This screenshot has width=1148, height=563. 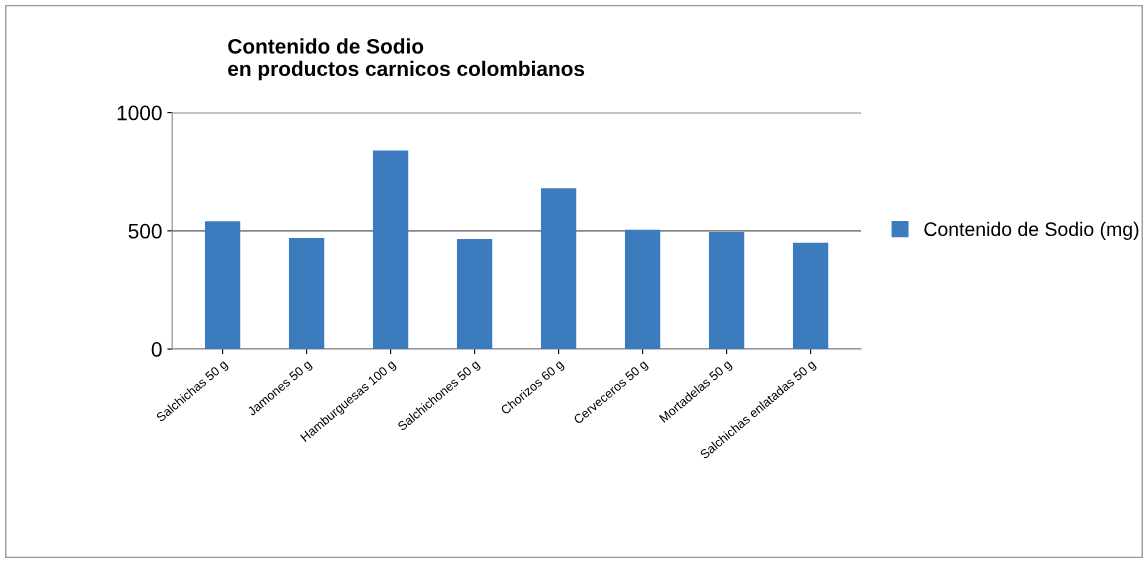 What do you see at coordinates (406, 59) in the screenshot?
I see `chart-title: Contenido de Sodio en productos carnicos colombianos` at bounding box center [406, 59].